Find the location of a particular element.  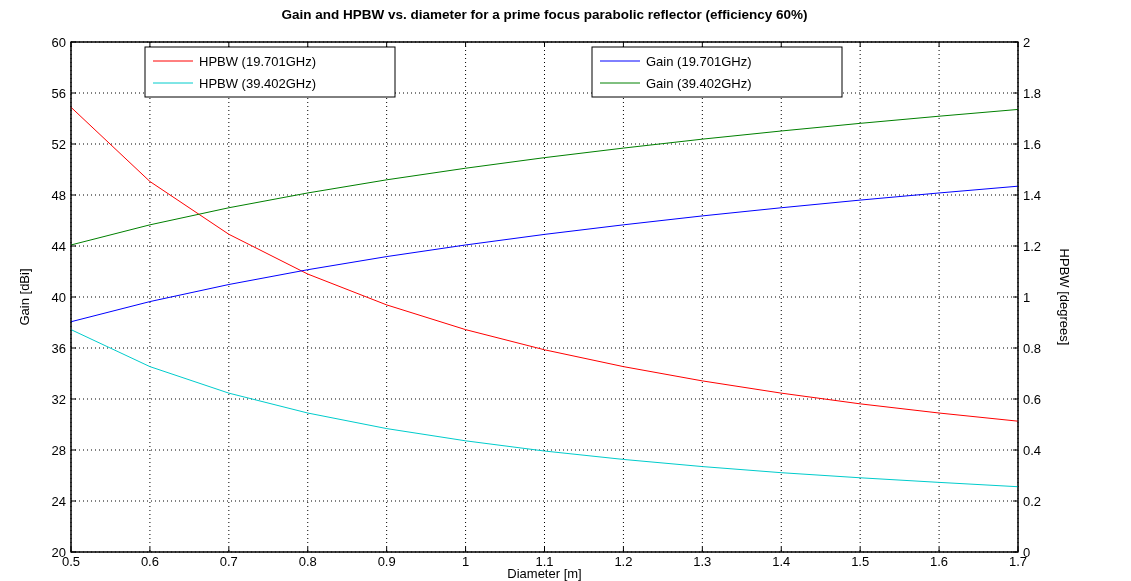

y-tick-label: 52 is located at coordinates (58, 144).